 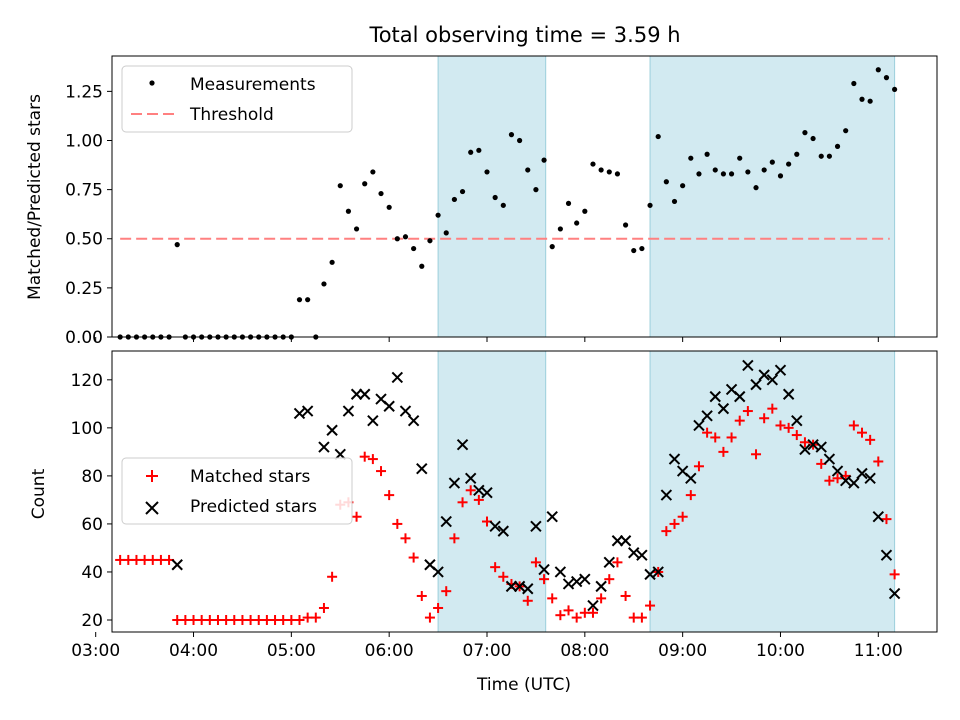 What do you see at coordinates (250, 477) in the screenshot?
I see `legend-label-matched: Matched stars` at bounding box center [250, 477].